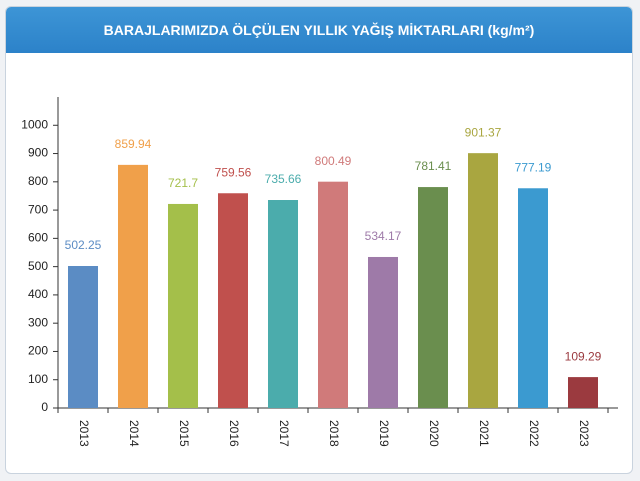 The width and height of the screenshot is (640, 481). What do you see at coordinates (38, 266) in the screenshot?
I see `y-tick-label: 500` at bounding box center [38, 266].